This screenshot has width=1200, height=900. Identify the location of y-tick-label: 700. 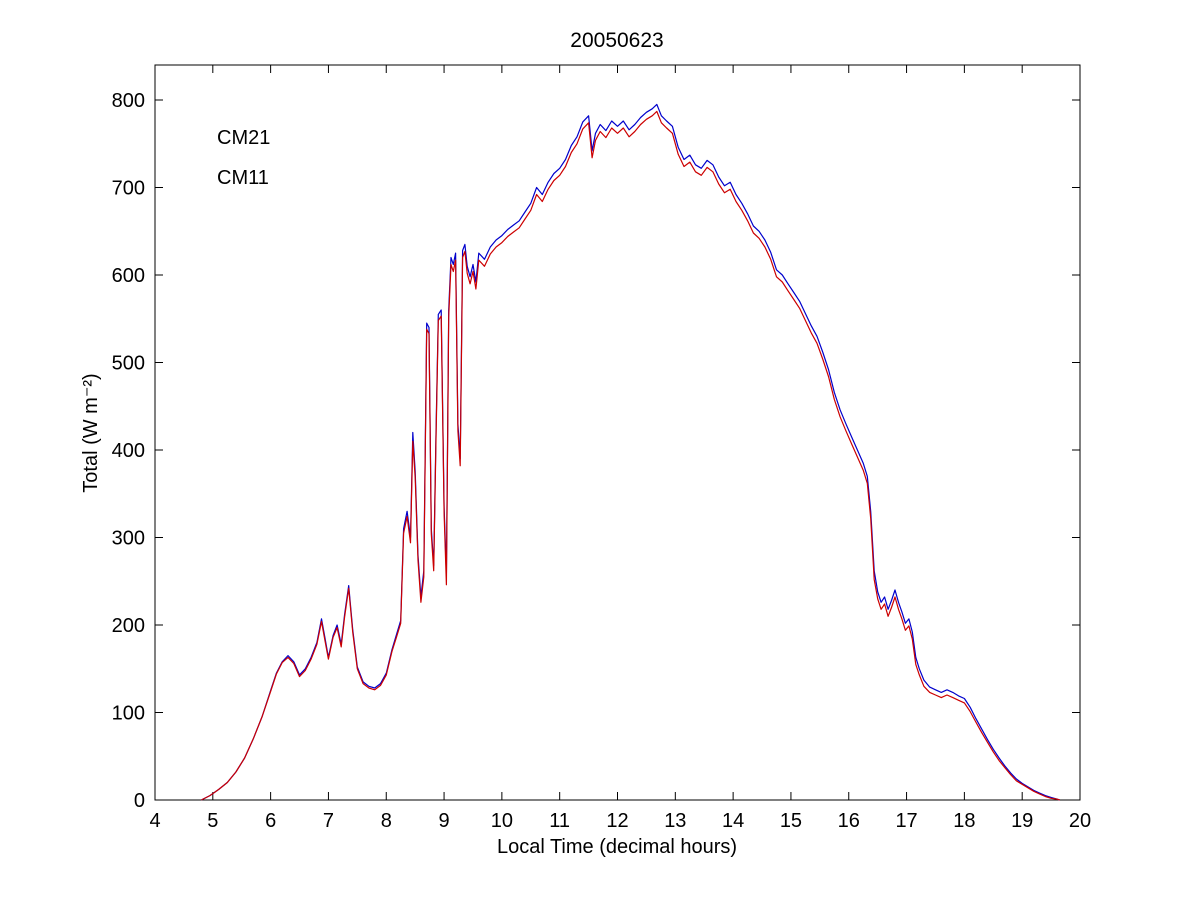
(128, 189).